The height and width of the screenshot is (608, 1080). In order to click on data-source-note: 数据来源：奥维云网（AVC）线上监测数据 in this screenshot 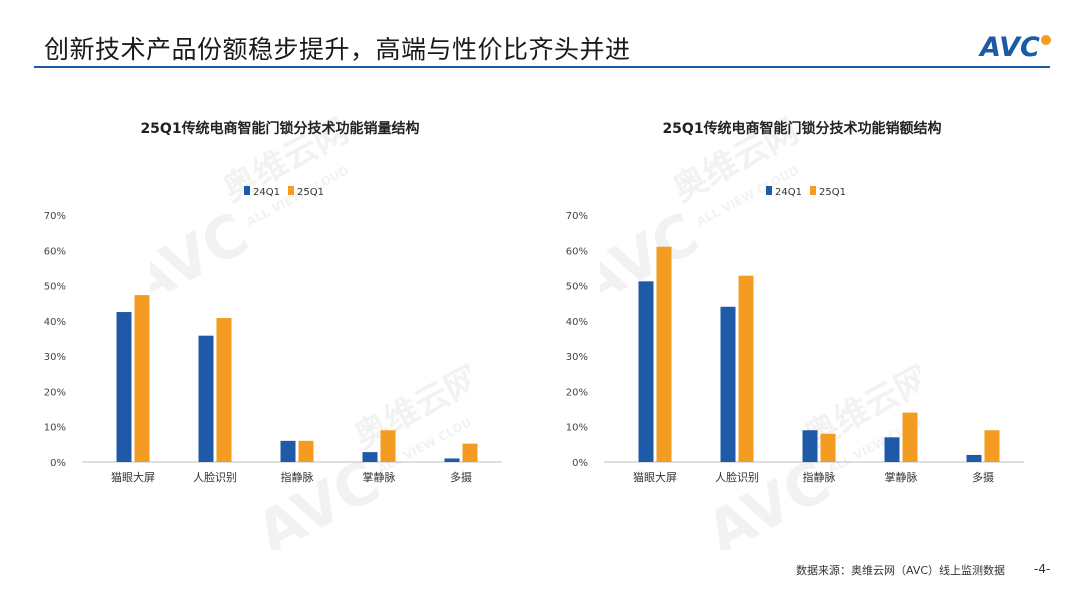, I will do `click(901, 570)`.